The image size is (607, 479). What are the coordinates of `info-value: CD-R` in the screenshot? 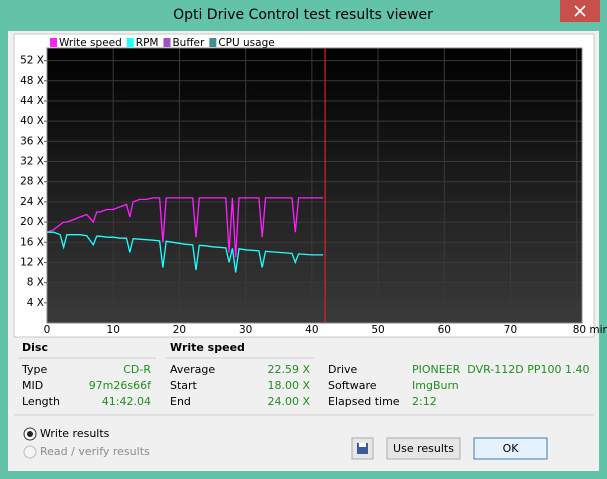 It's located at (137, 369).